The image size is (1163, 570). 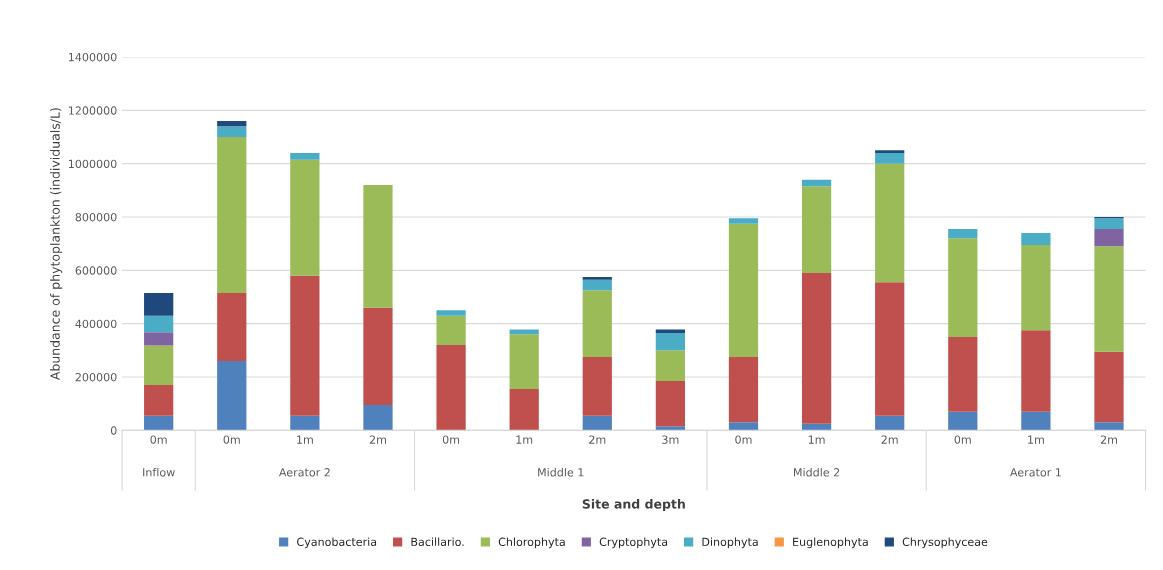 I want to click on legend-label: Cryptophyta, so click(x=633, y=543).